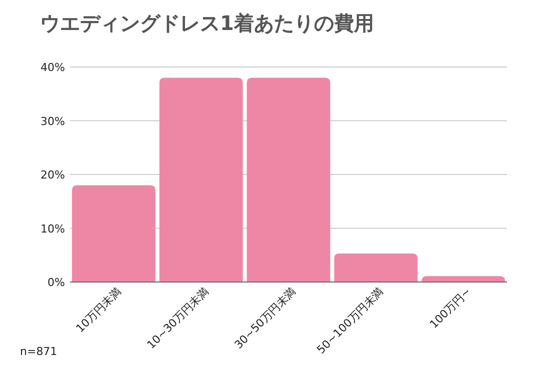 The width and height of the screenshot is (535, 380). I want to click on x-tick-label: 10万円未満, so click(99, 310).